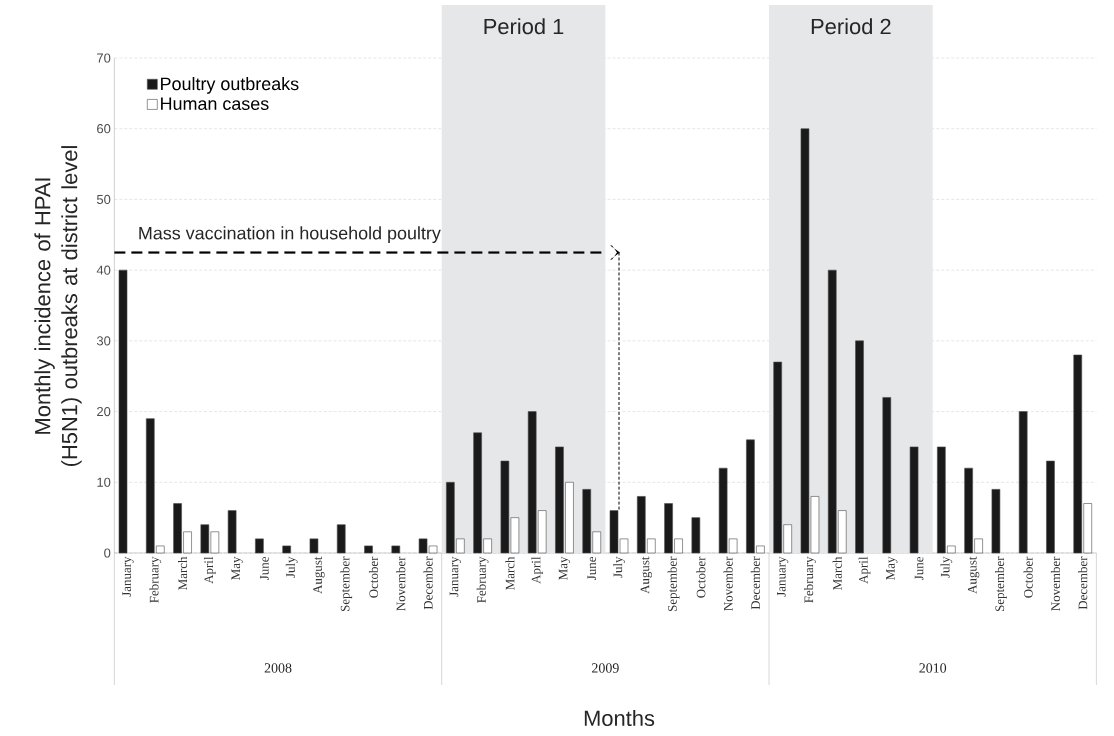 The image size is (1114, 736). I want to click on text: 2009, so click(605, 668).